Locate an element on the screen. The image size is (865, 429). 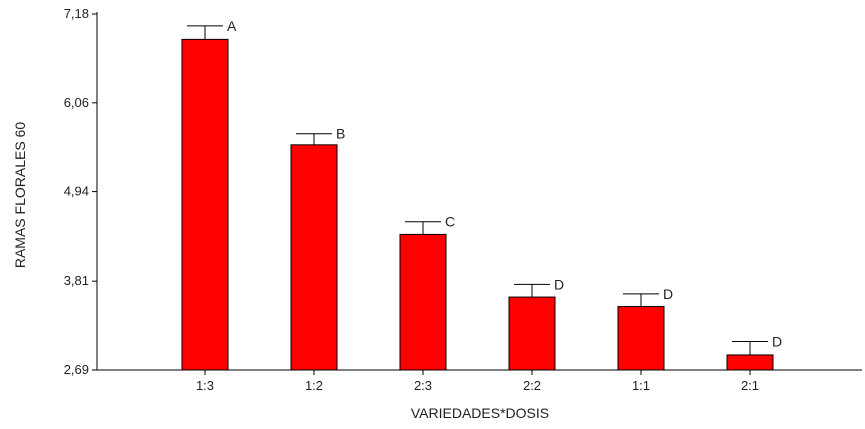
significance-letter: A is located at coordinates (232, 26).